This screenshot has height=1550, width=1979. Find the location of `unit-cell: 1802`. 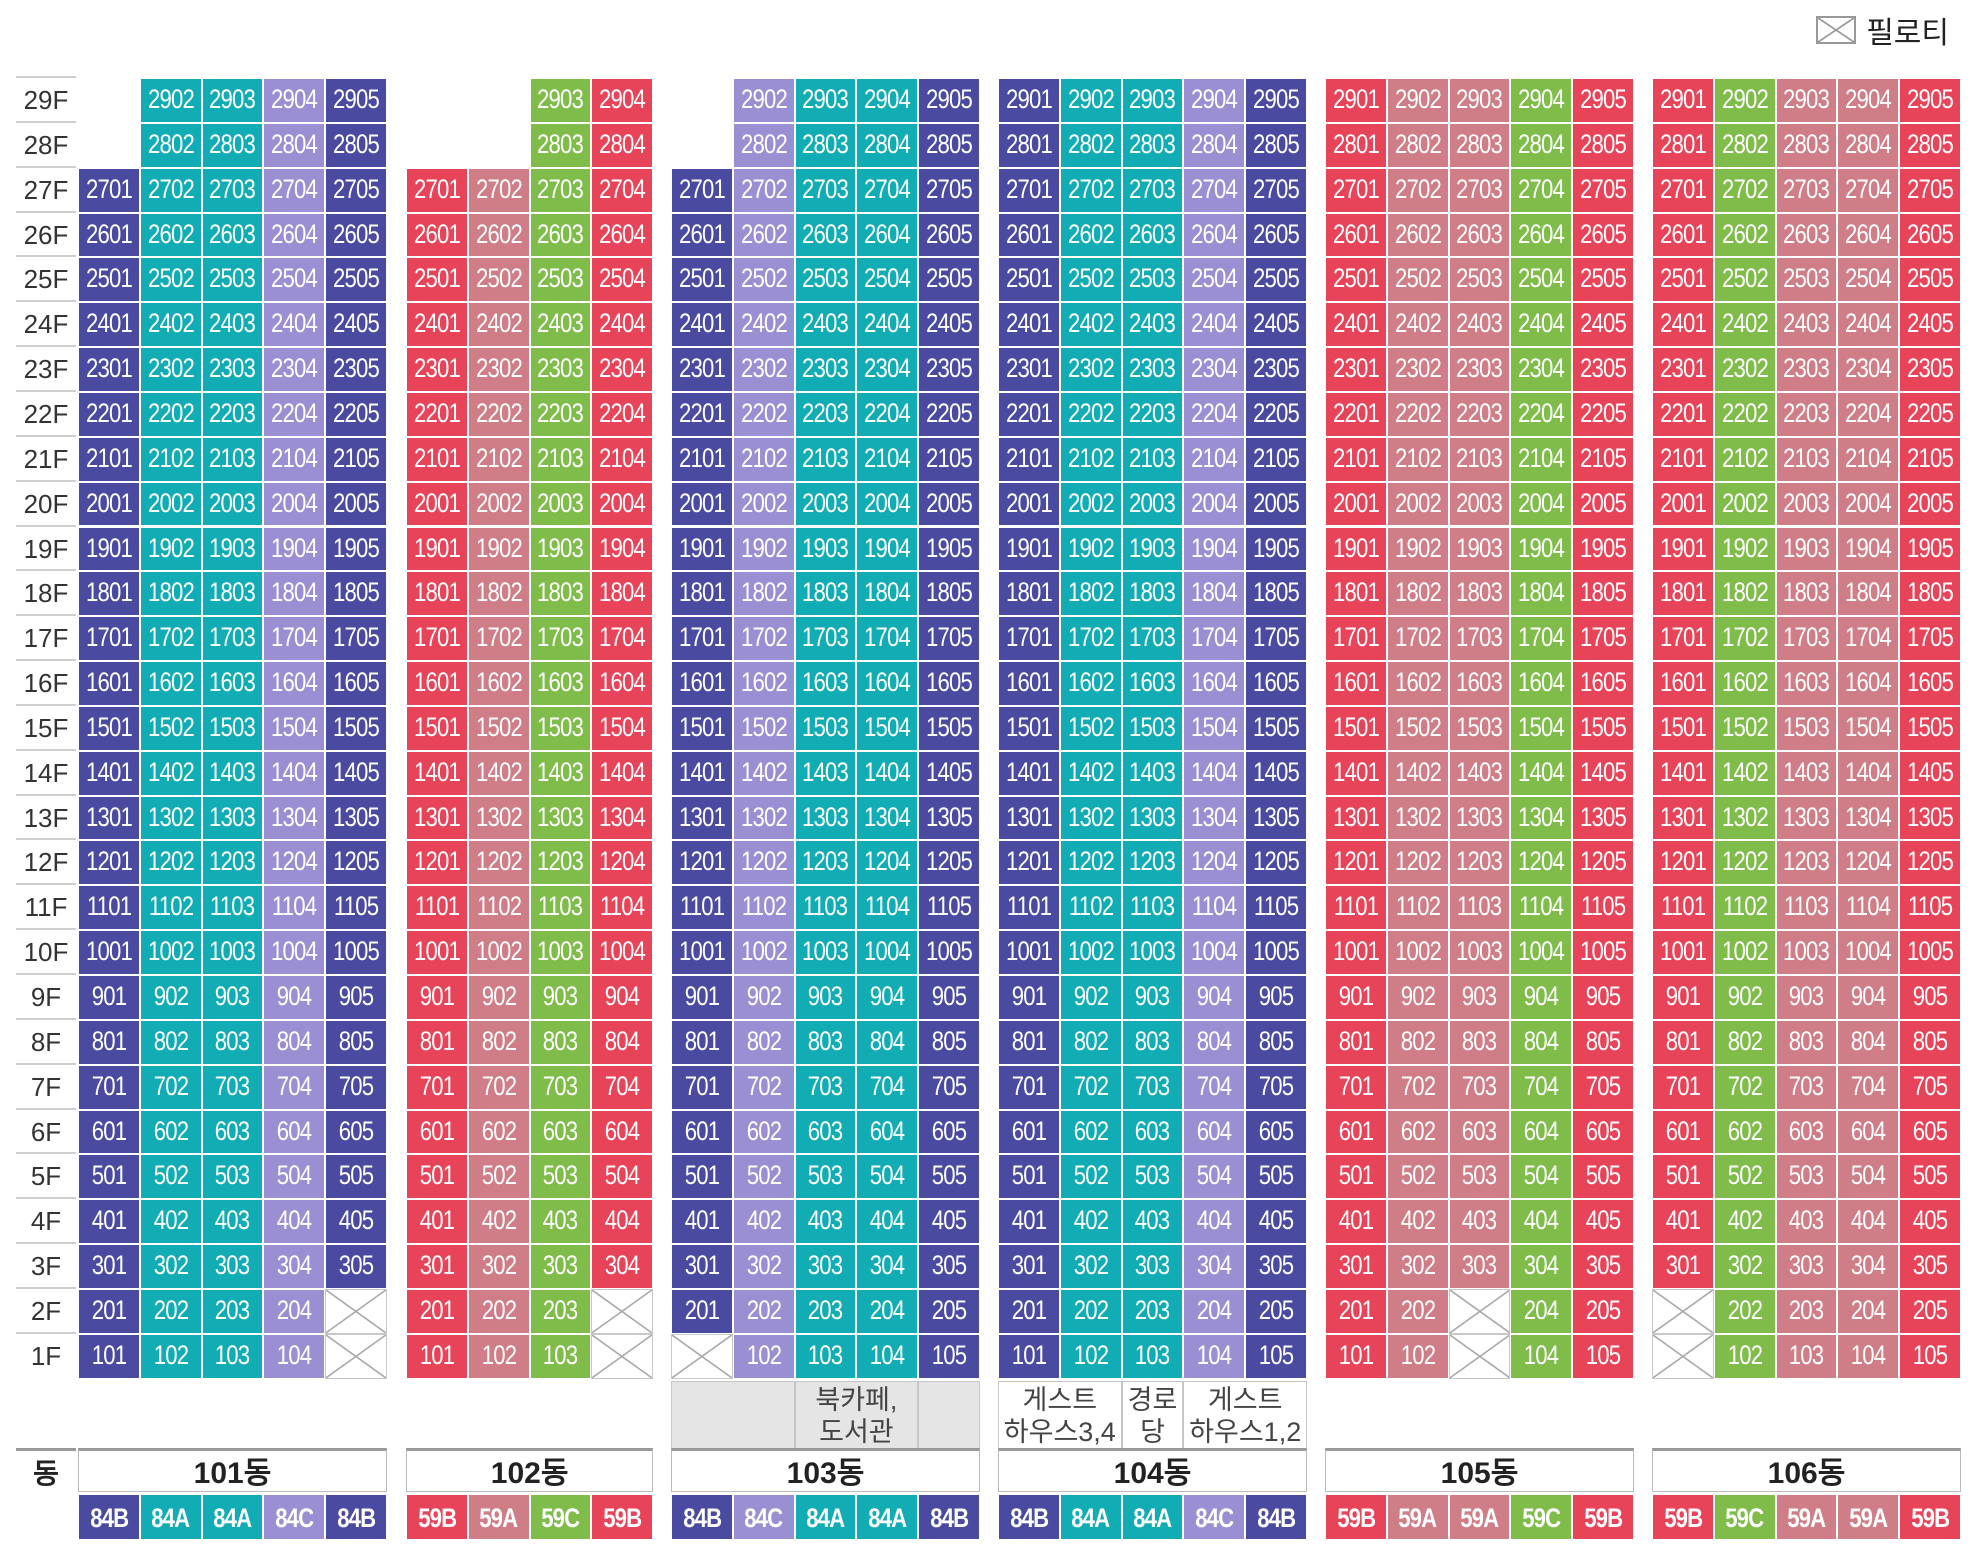

unit-cell: 1802 is located at coordinates (170, 594).